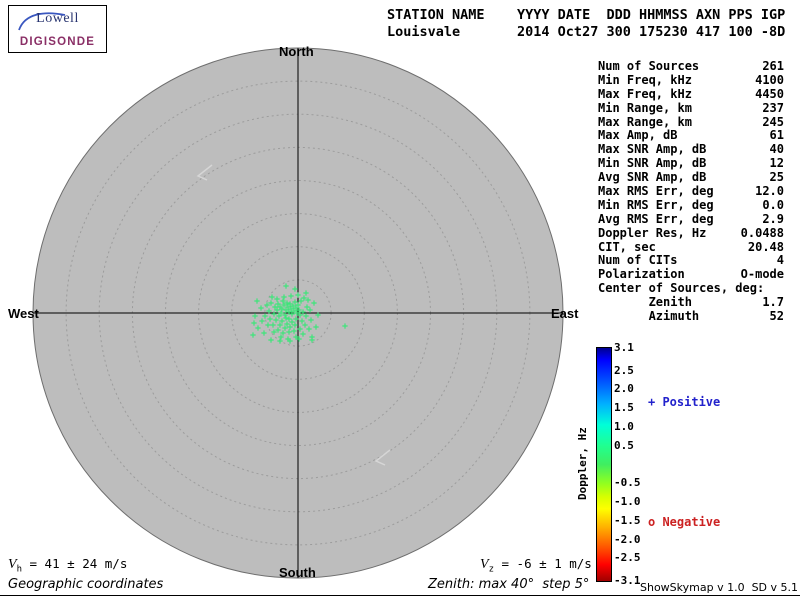  I want to click on stat-row: CIT, sec 20.48, so click(691, 247).